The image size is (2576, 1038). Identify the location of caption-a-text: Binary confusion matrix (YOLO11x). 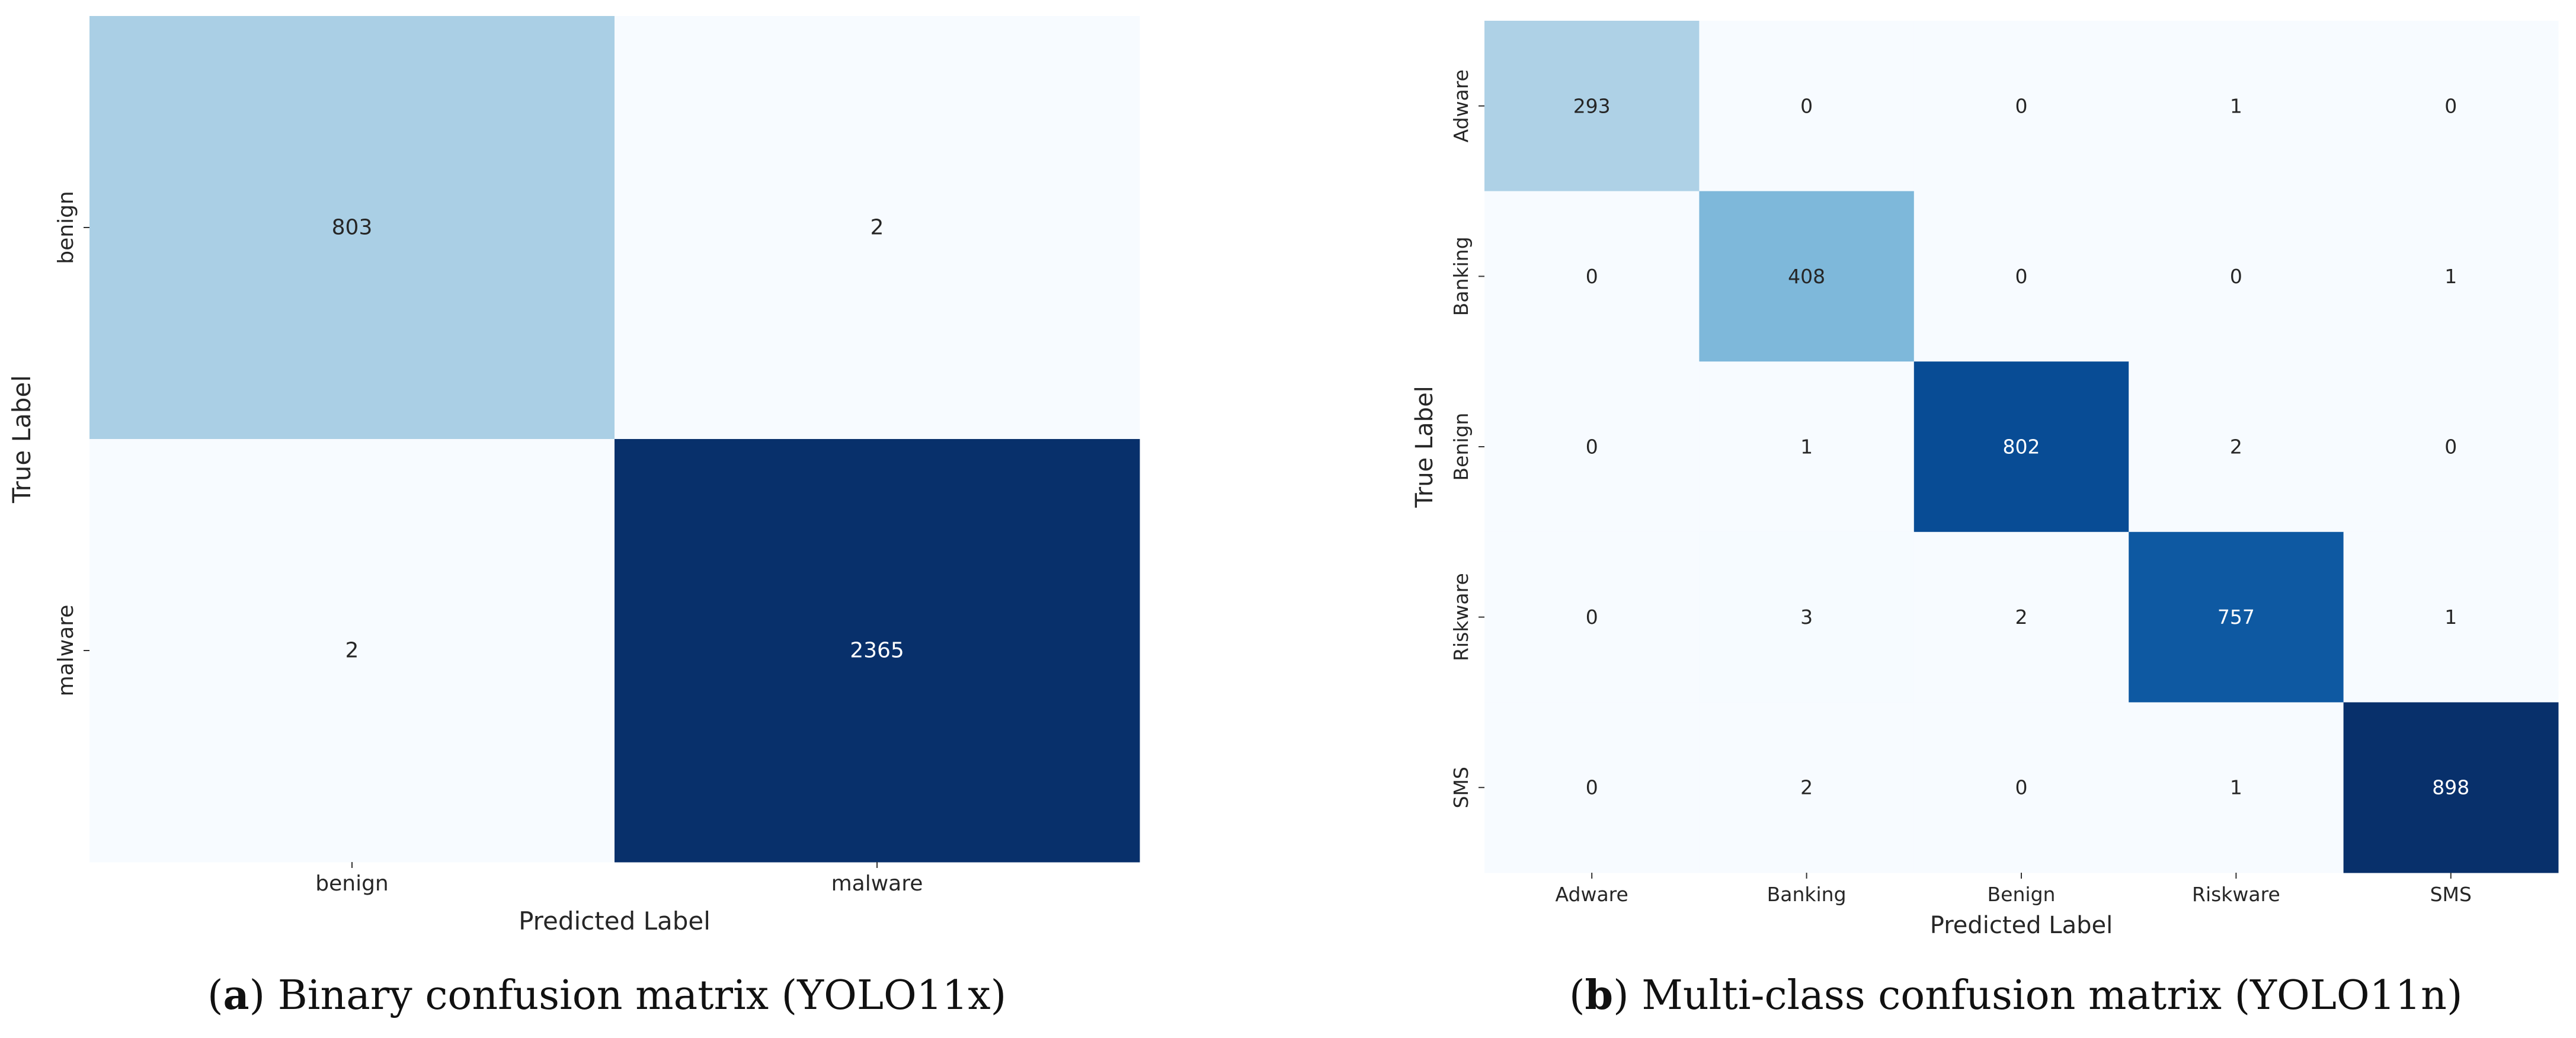
(636, 996).